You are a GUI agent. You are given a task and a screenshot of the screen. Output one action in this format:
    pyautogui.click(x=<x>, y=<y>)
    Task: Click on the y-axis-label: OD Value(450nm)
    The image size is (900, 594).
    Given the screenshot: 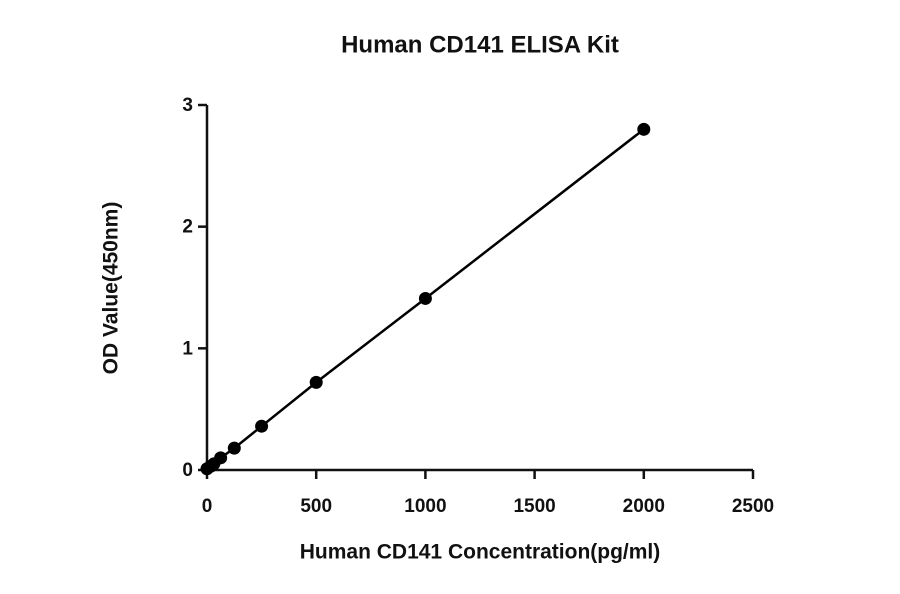 What is the action you would take?
    pyautogui.click(x=111, y=288)
    